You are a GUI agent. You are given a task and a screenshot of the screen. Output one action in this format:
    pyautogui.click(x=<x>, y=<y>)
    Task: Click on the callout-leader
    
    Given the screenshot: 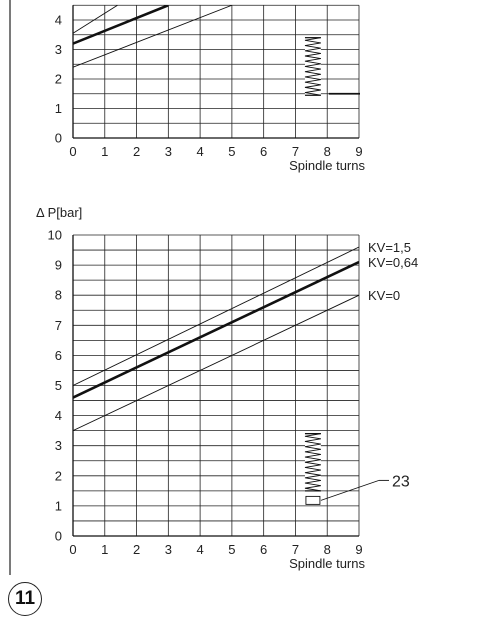 What is the action you would take?
    pyautogui.click(x=350, y=490)
    